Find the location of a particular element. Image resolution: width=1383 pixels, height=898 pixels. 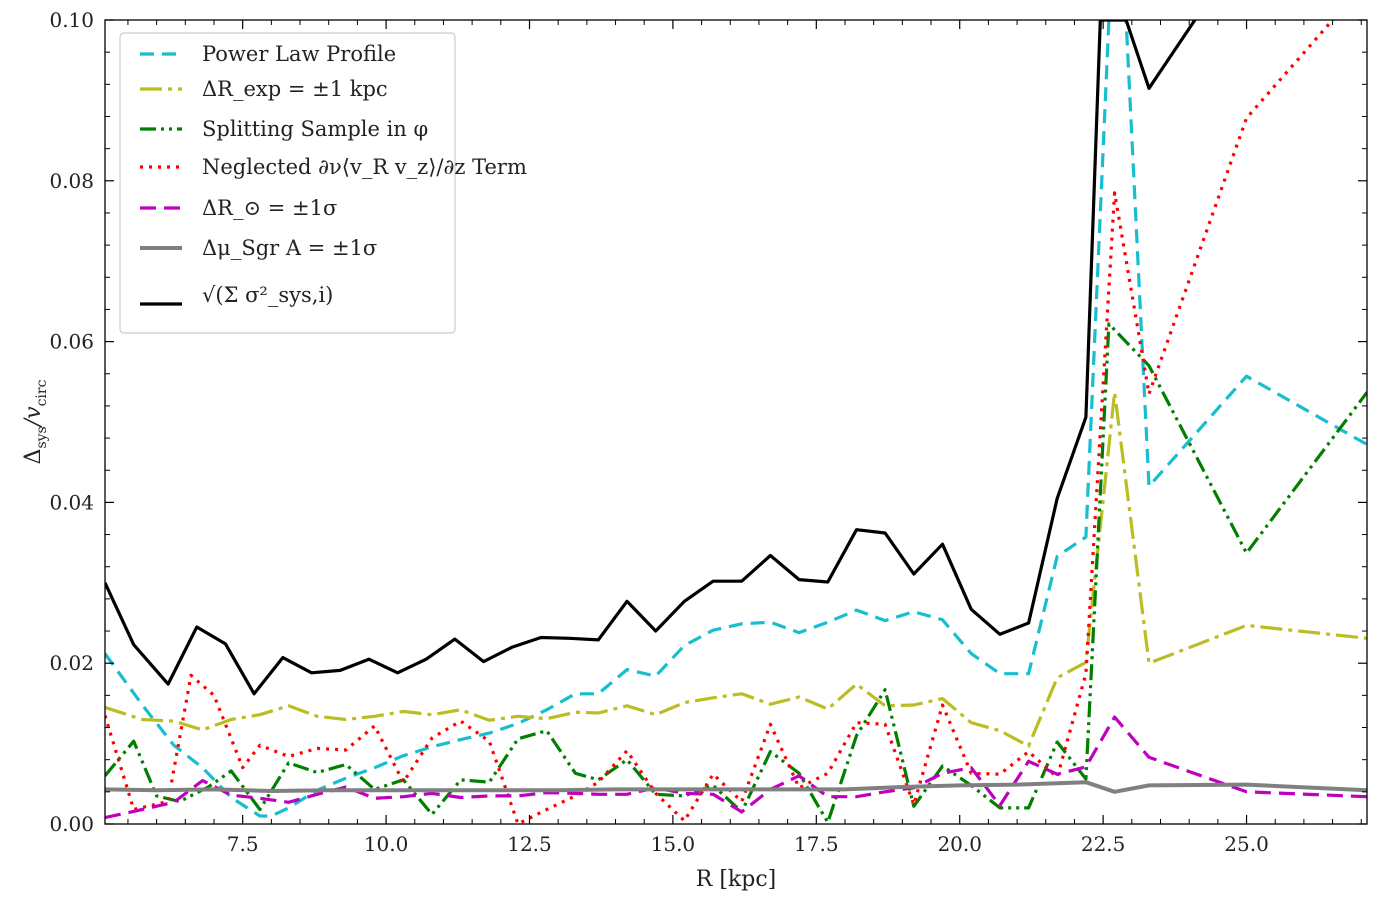

y-tick-label: 0.00 is located at coordinates (71, 824).